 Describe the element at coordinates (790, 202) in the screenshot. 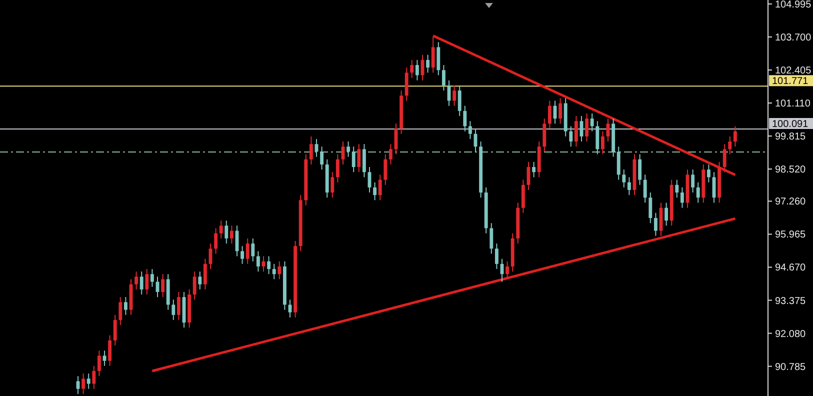

I see `y-tick-label: 97.260` at that location.